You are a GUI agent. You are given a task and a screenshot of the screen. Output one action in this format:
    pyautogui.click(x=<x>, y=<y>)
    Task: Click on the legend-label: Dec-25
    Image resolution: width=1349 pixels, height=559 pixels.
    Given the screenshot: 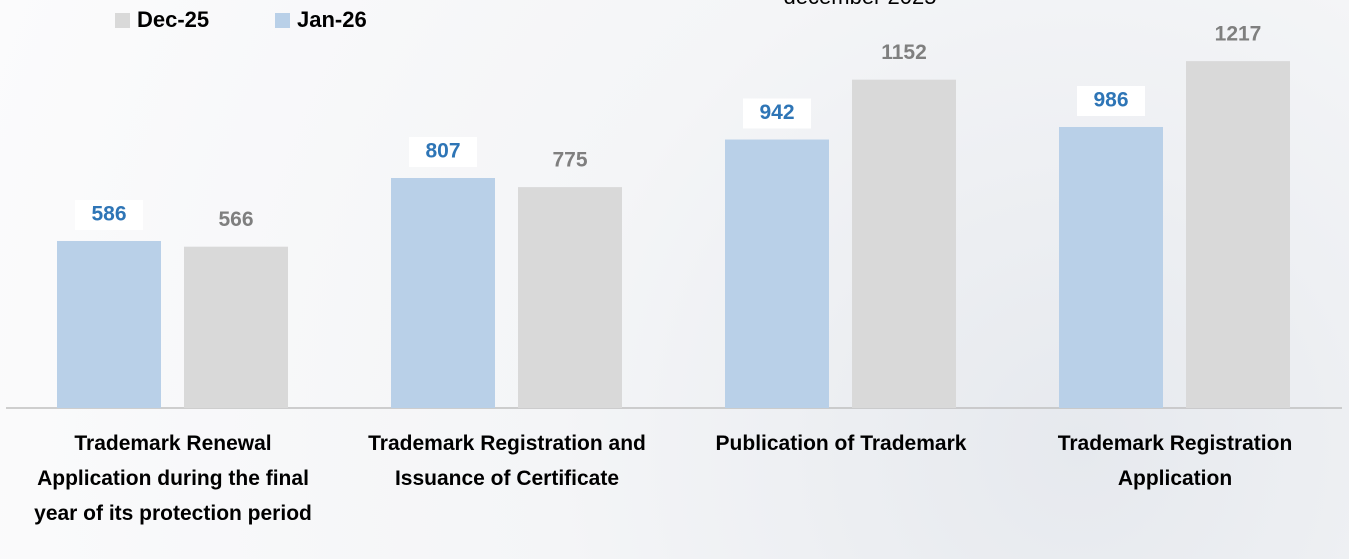 What is the action you would take?
    pyautogui.click(x=173, y=19)
    